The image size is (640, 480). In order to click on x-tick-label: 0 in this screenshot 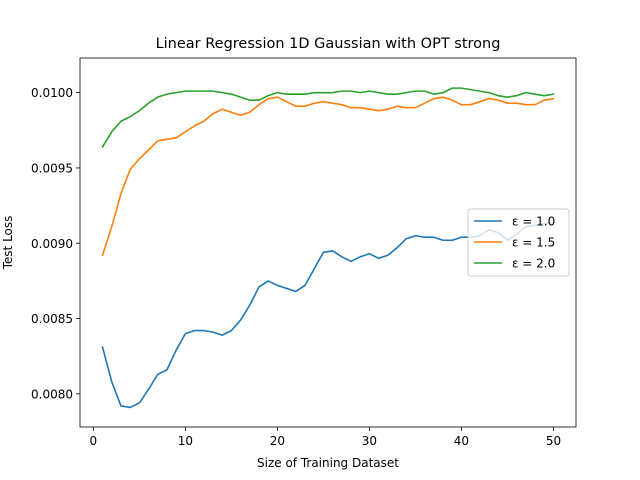, I will do `click(94, 441)`.